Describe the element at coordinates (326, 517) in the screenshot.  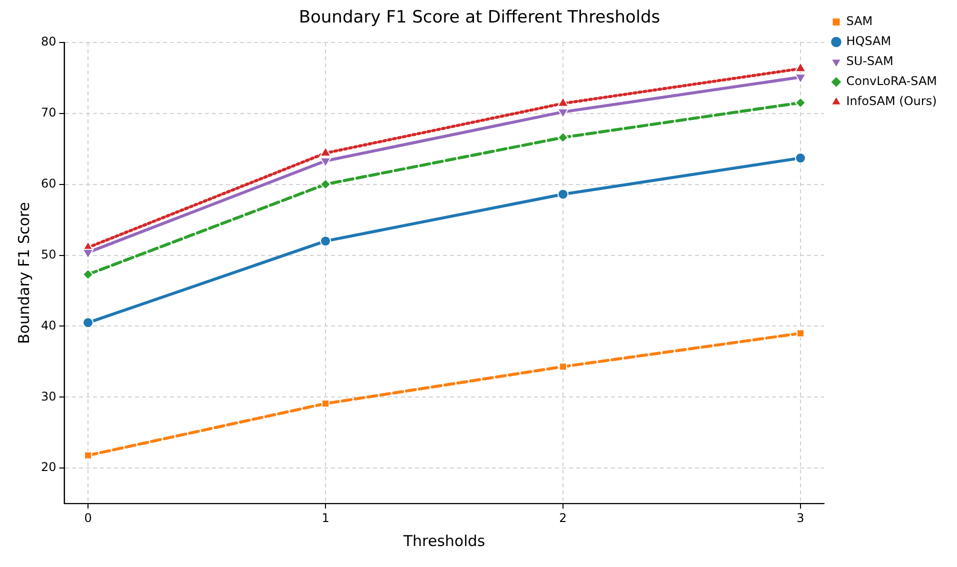
I see `x-tick-label: 1` at that location.